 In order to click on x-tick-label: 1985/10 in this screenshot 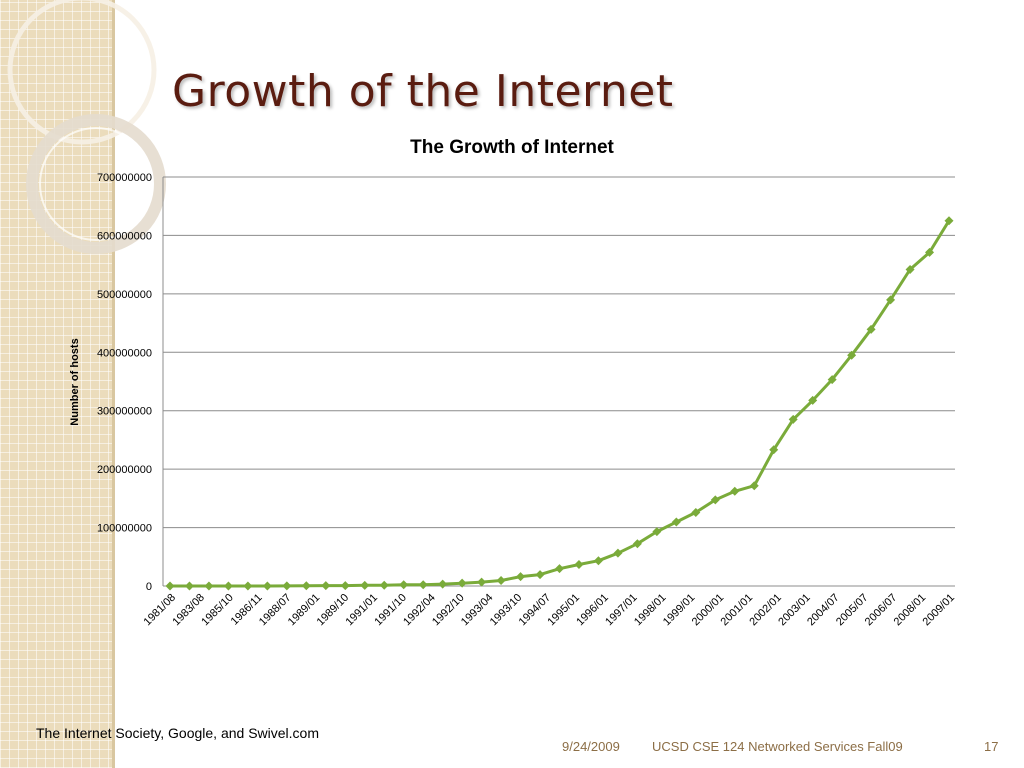, I will do `click(217, 610)`.